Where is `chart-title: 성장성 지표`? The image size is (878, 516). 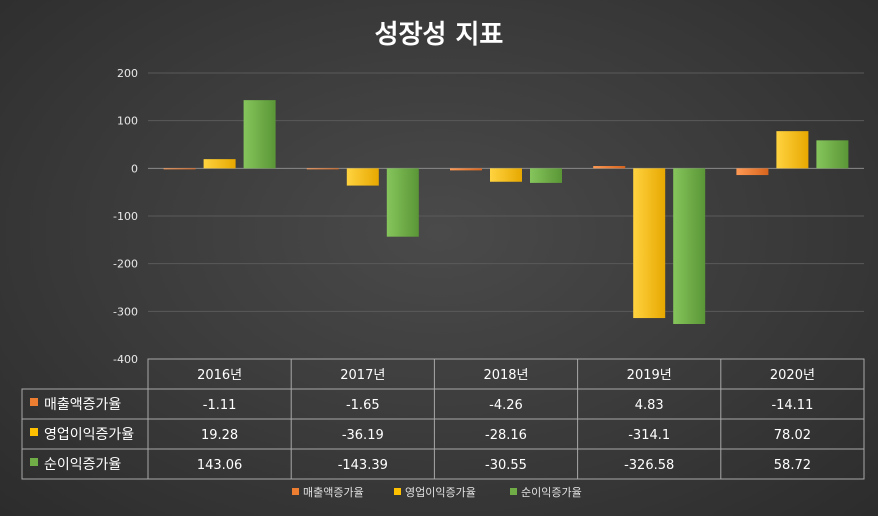 chart-title: 성장성 지표 is located at coordinates (439, 35).